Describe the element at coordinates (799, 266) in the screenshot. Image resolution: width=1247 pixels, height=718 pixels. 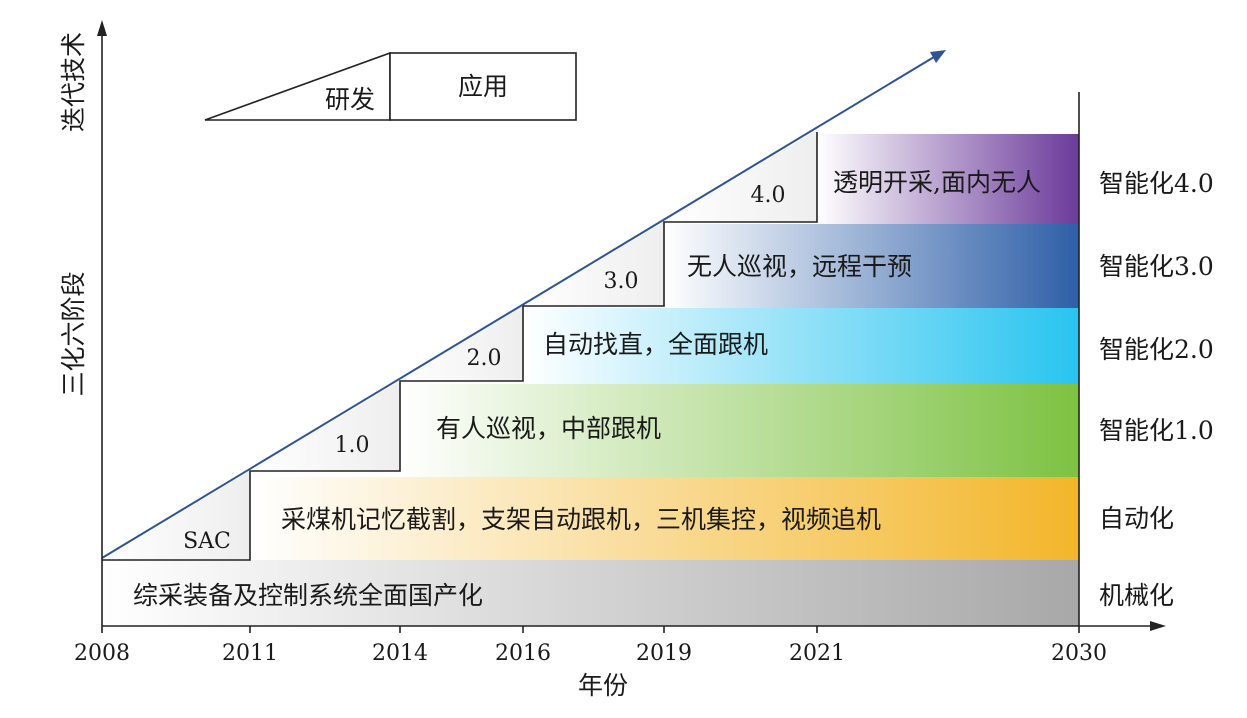
I see `band-text-intelligent-3: 无人巡视，远程干预` at that location.